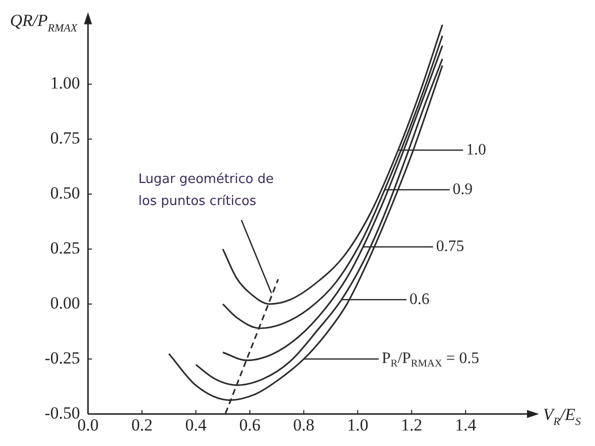 The width and height of the screenshot is (595, 446). Describe the element at coordinates (65, 303) in the screenshot. I see `y-tick-label: 0.00` at that location.